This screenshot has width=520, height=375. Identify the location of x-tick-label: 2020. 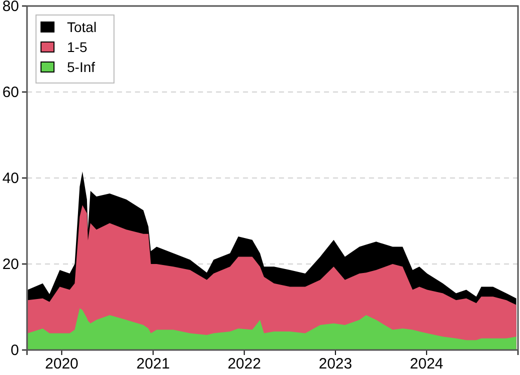
(61, 364).